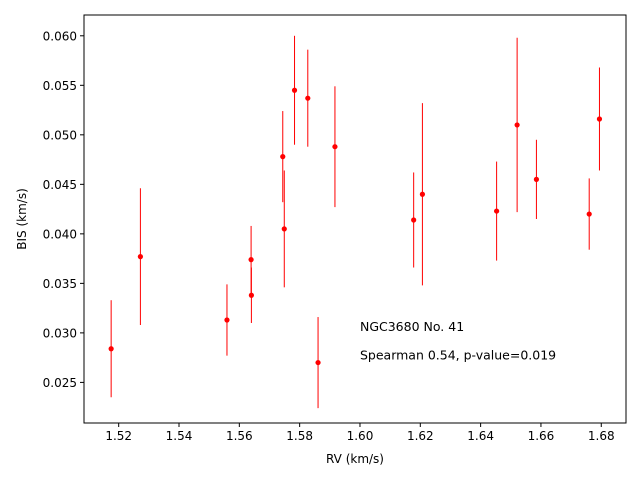  I want to click on x-tick-label: 1.60, so click(360, 436).